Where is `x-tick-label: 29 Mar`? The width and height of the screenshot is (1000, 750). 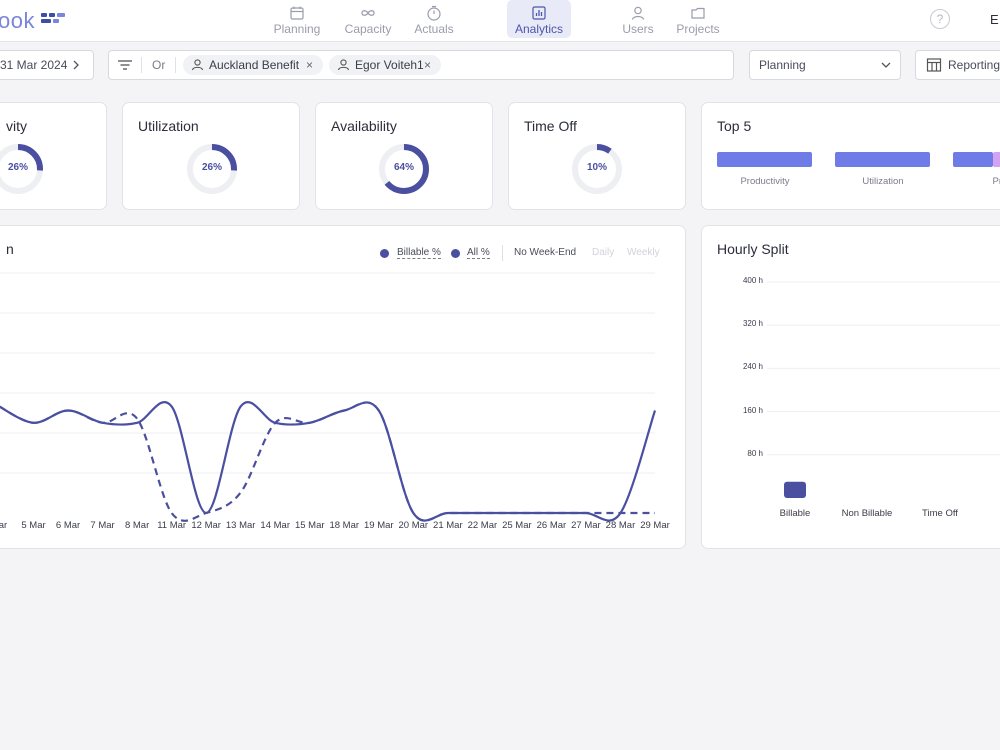 x-tick-label: 29 Mar is located at coordinates (655, 525).